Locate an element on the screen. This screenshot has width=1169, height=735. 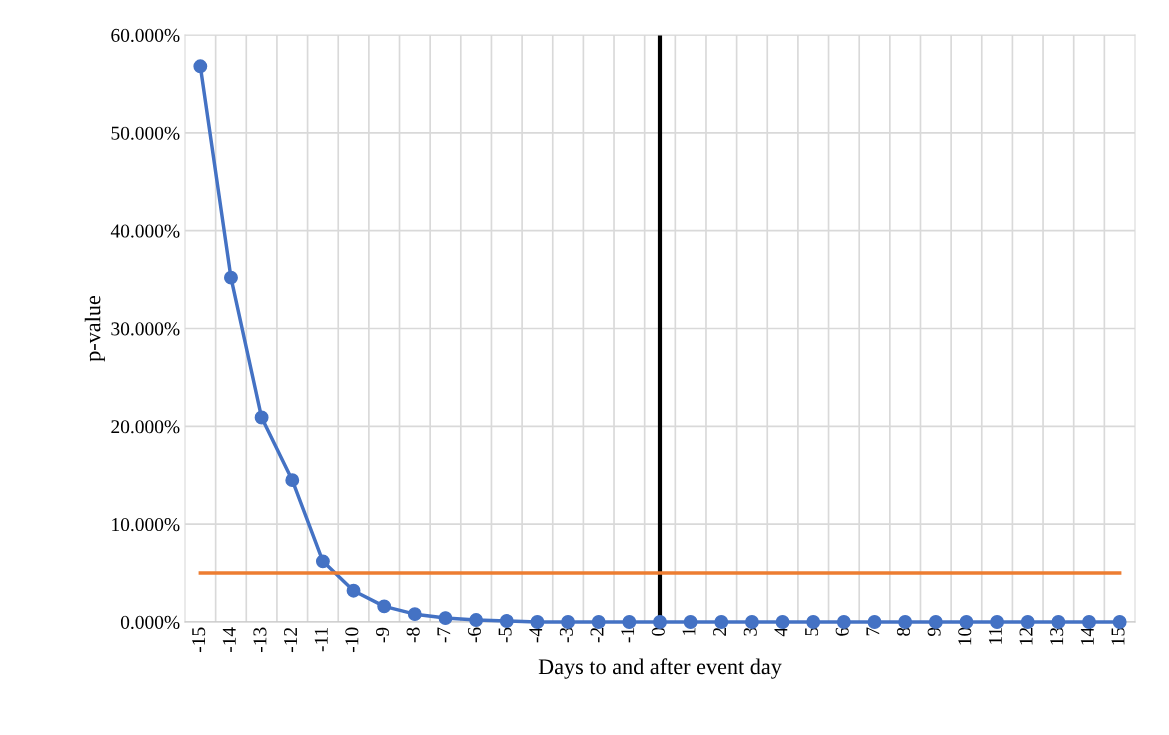
y-tick-label: 60.000% is located at coordinates (145, 35).